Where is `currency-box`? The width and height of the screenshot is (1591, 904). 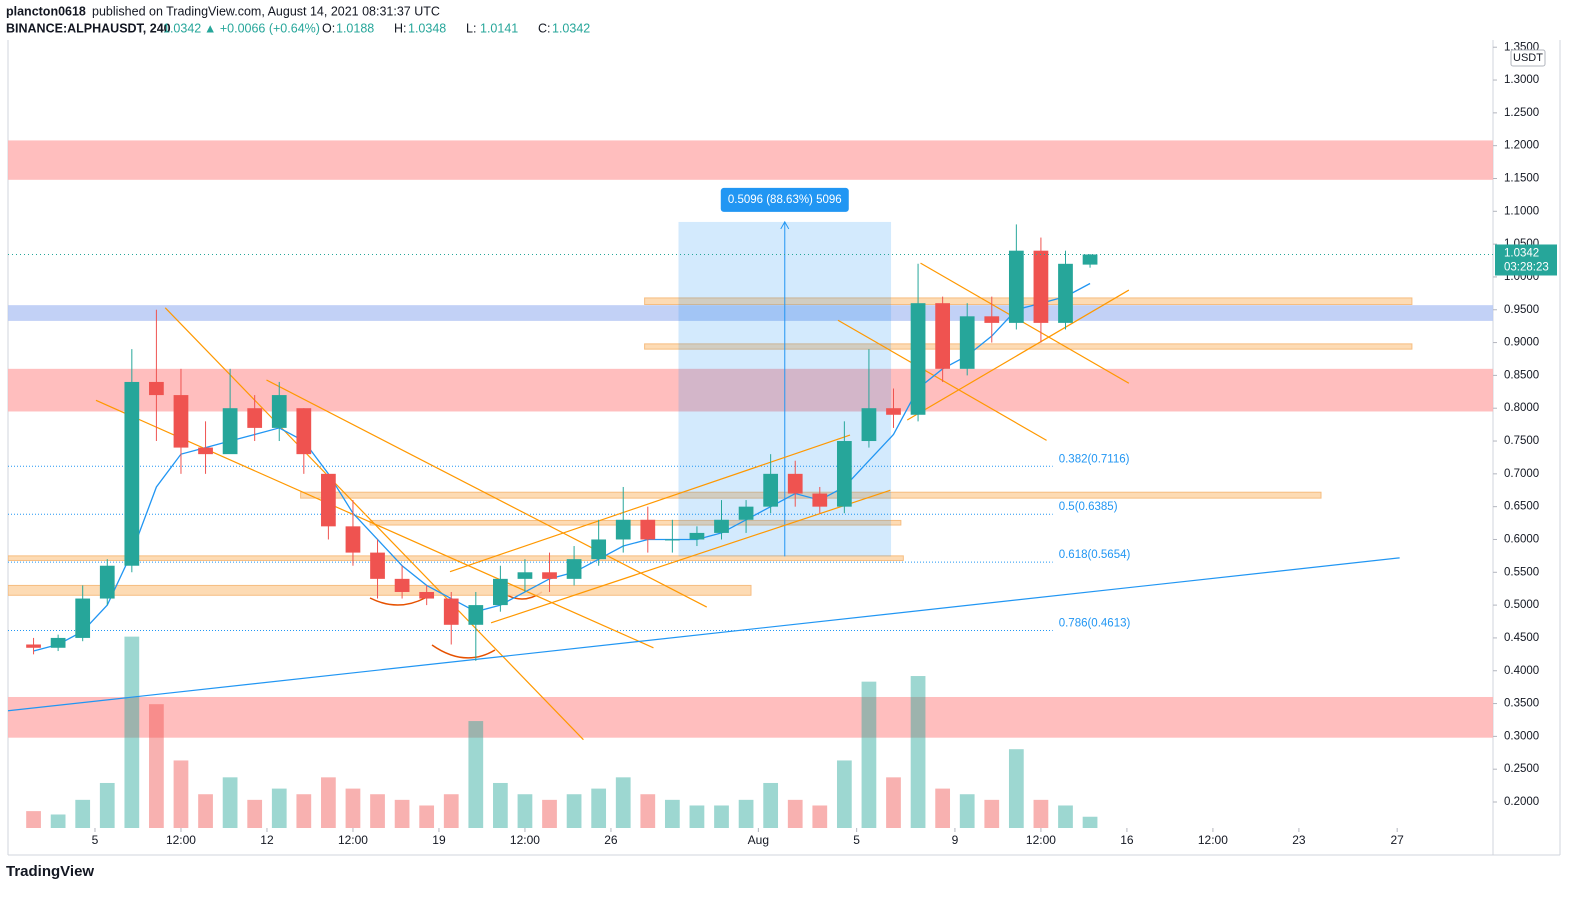
currency-box is located at coordinates (1528, 58).